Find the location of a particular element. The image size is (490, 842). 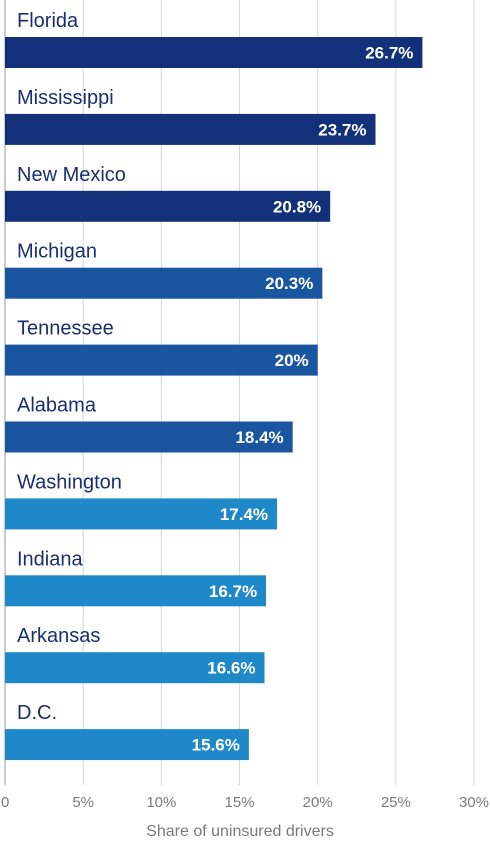

data-label: 23.7% is located at coordinates (342, 129).